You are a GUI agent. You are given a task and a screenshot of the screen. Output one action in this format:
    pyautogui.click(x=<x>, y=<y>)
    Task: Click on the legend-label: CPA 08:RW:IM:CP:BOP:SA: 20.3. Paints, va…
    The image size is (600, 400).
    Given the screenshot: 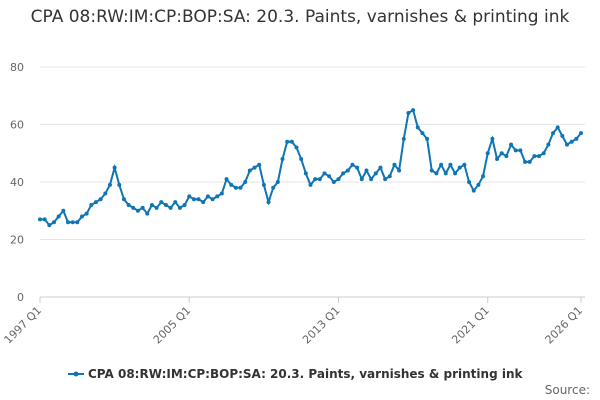 What is the action you would take?
    pyautogui.click(x=305, y=374)
    